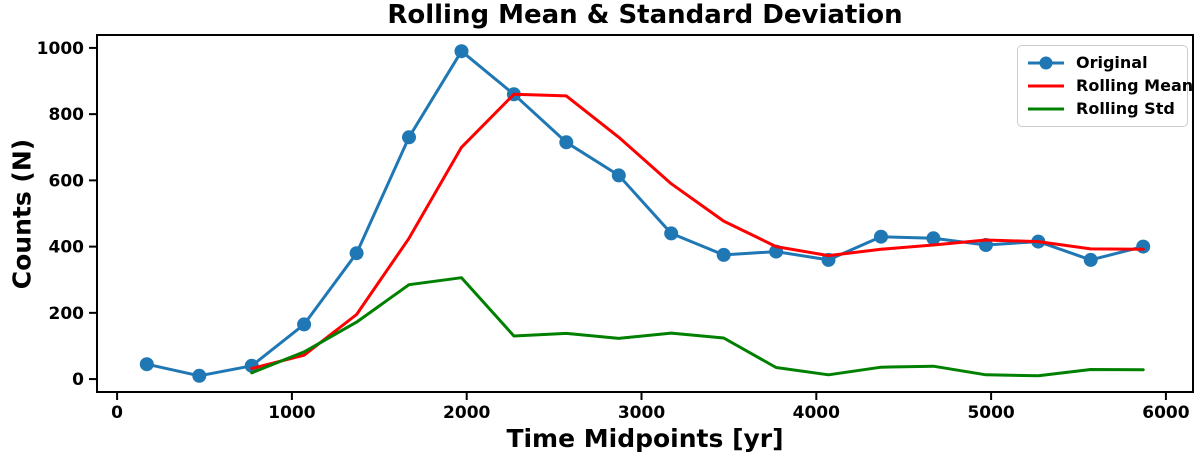 The image size is (1200, 463). Describe the element at coordinates (990, 413) in the screenshot. I see `x-tick-label: 5000` at that location.